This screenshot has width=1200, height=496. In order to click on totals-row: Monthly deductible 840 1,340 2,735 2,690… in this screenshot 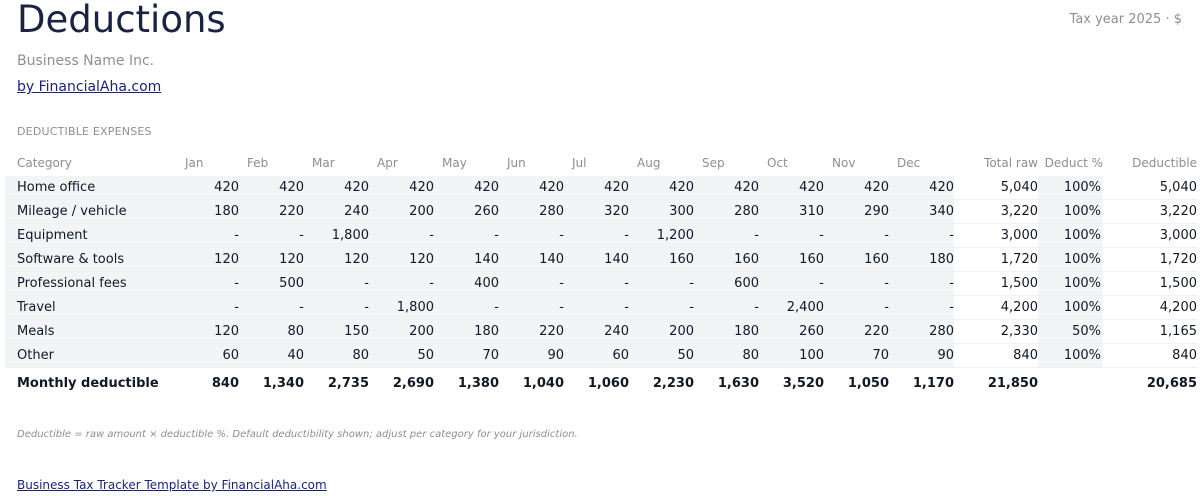, I will do `click(601, 382)`.